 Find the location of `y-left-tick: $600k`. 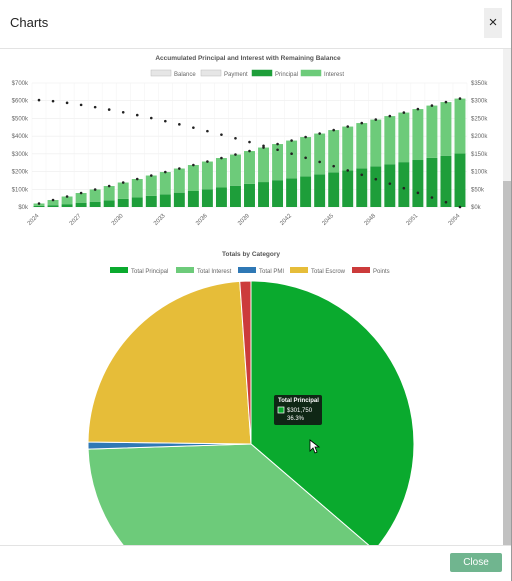

y-left-tick: $600k is located at coordinates (20, 102).